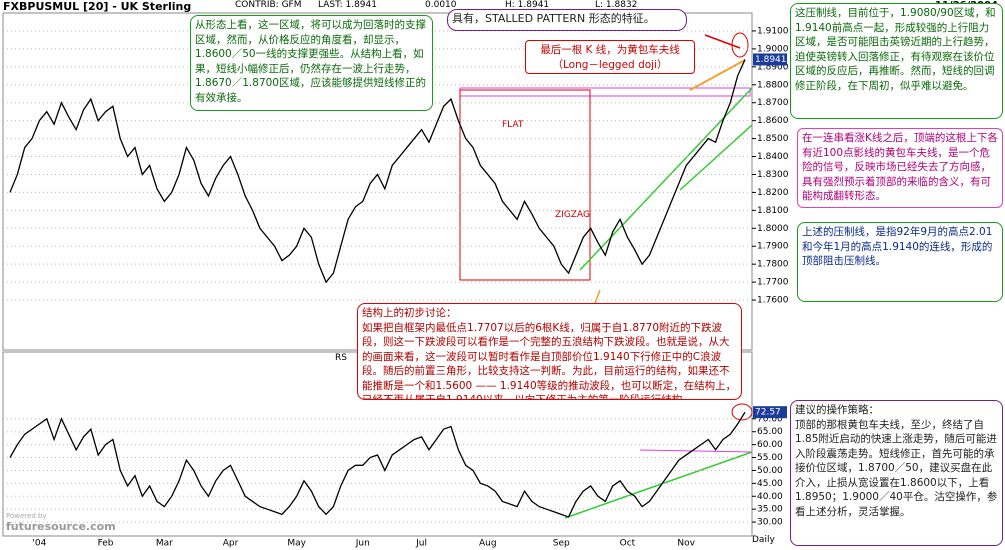 This screenshot has width=1005, height=550. Describe the element at coordinates (773, 67) in the screenshot. I see `y-tick-label: 1.8900` at that location.